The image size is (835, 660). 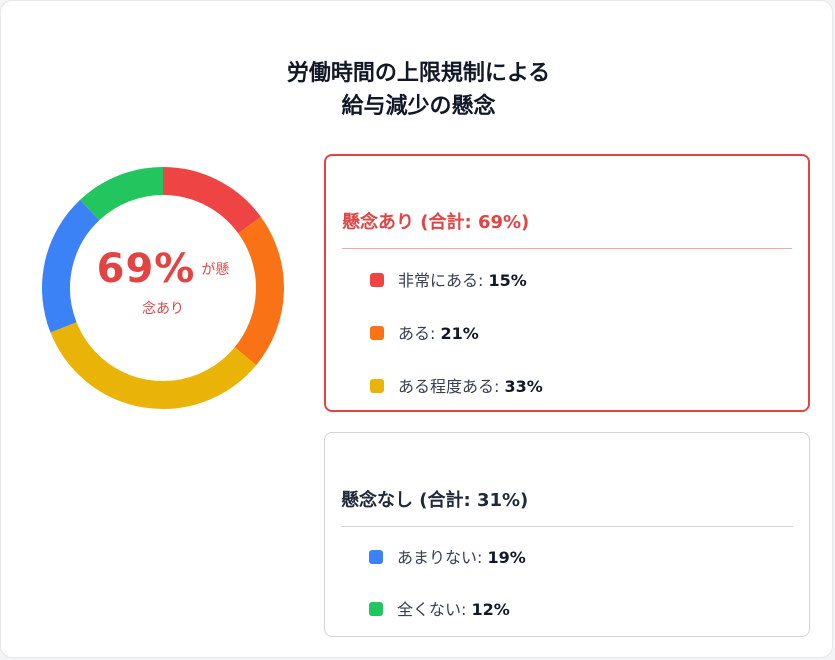 I want to click on chart-title: 労働時間の上限規制による 給与減少の懸念, so click(x=418, y=90).